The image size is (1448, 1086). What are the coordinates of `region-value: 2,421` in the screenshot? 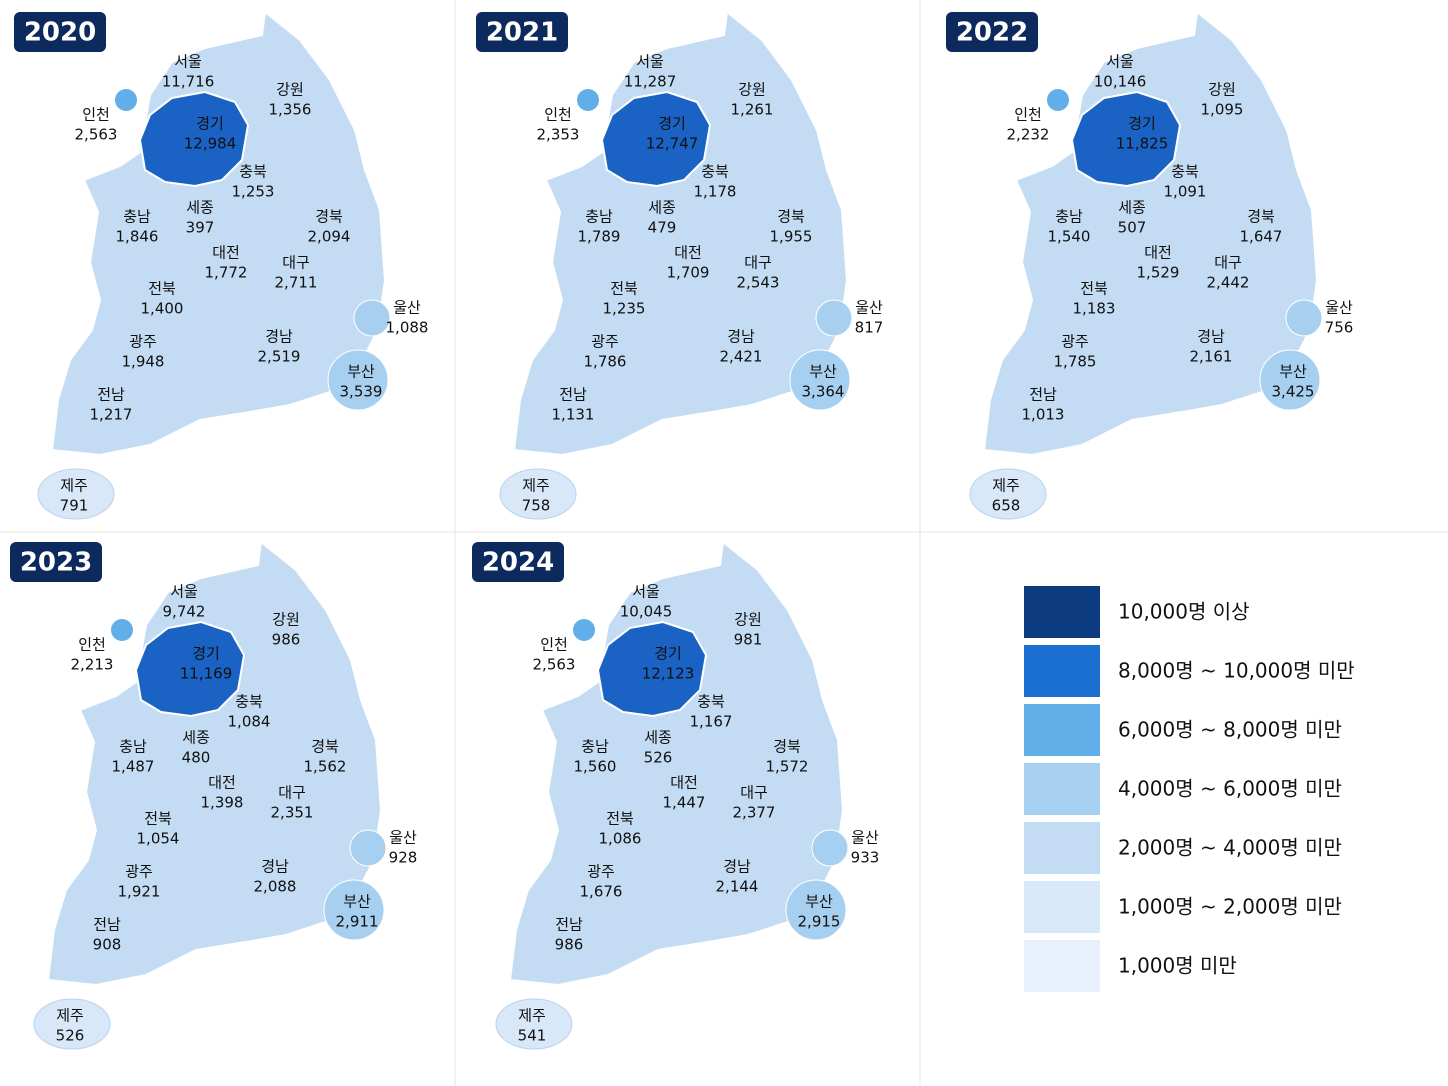 It's located at (741, 357).